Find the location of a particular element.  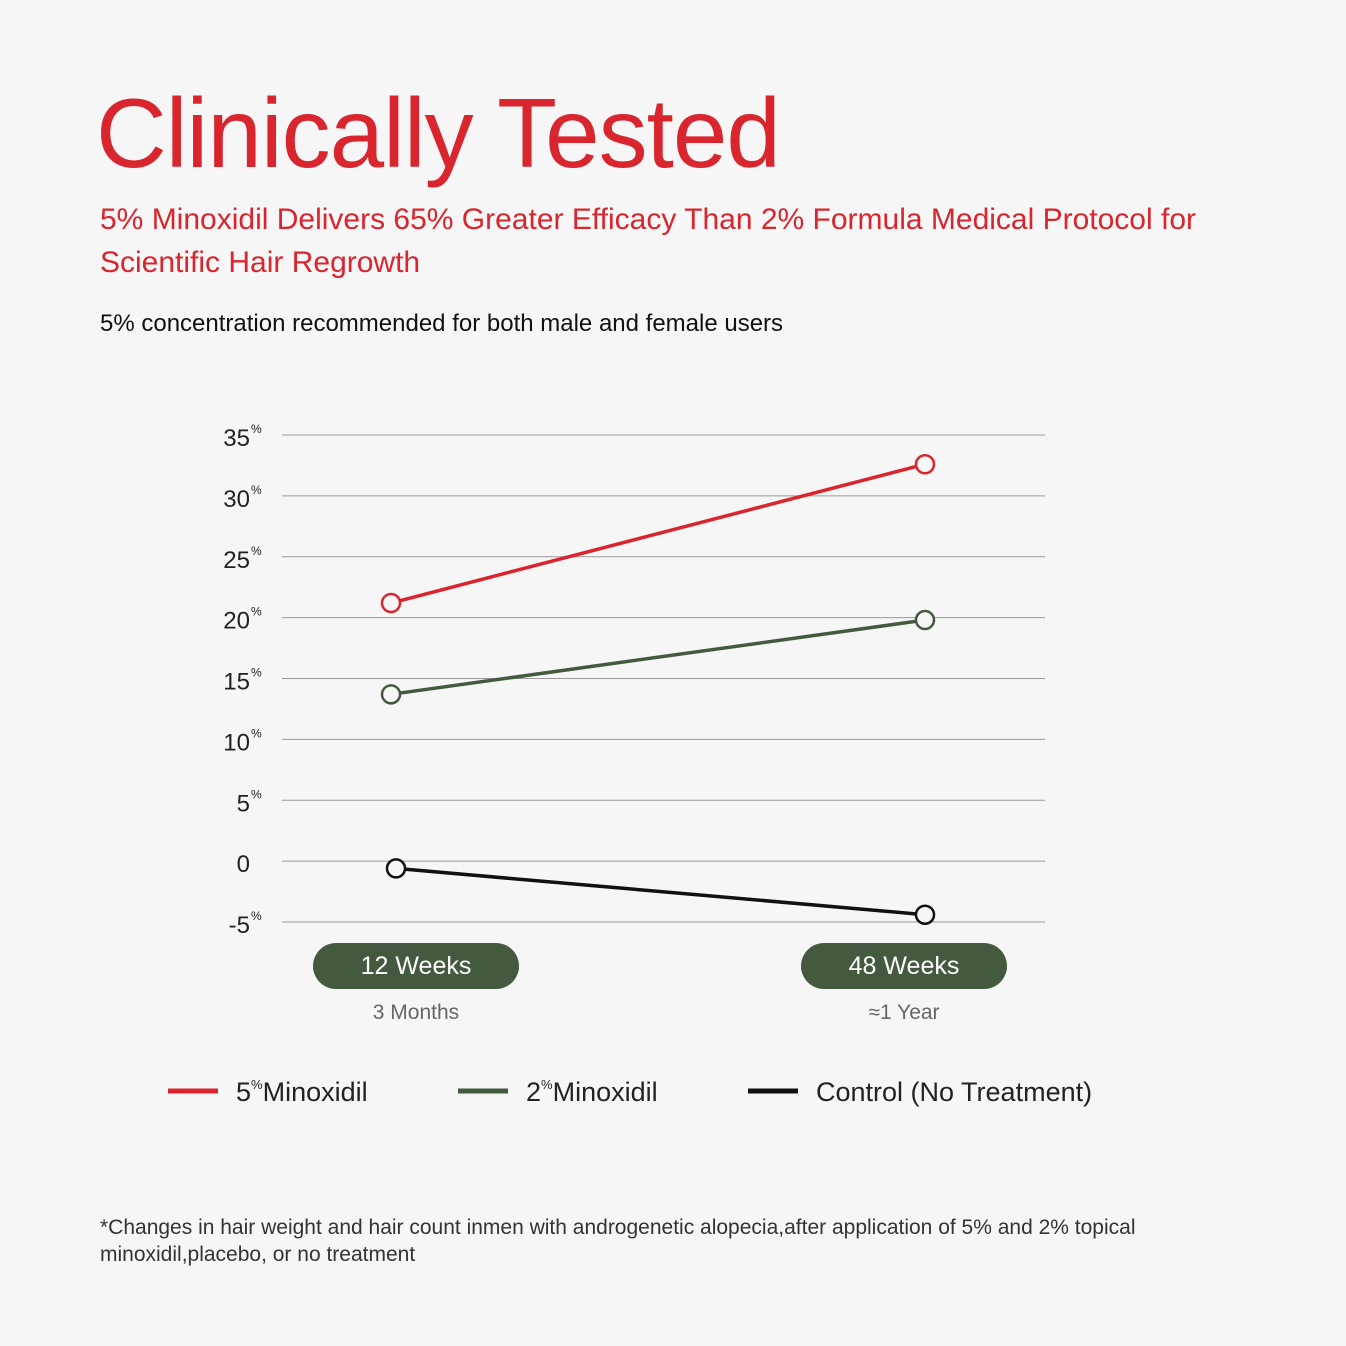

x-category-sublabel: 3 Months is located at coordinates (416, 1012).